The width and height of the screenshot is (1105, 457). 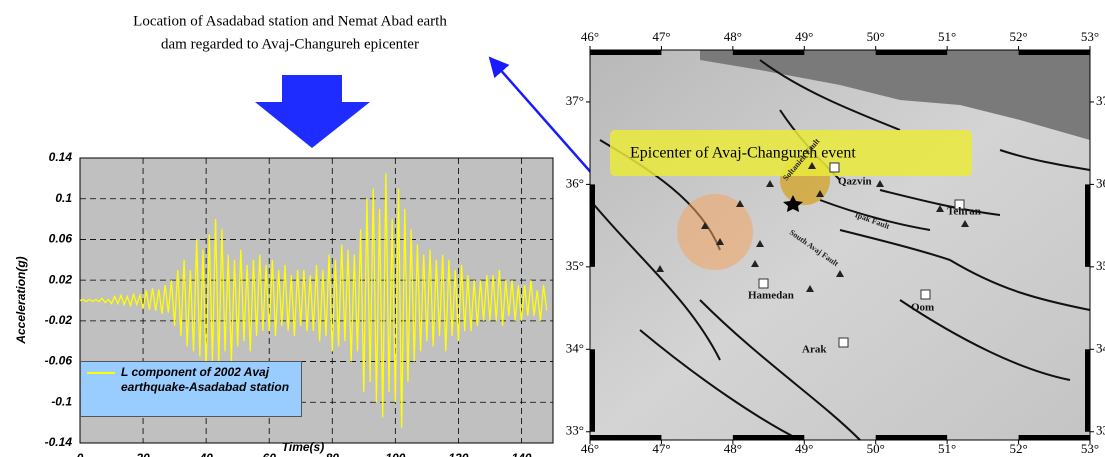 What do you see at coordinates (793, 203) in the screenshot?
I see `epicenter-star` at bounding box center [793, 203].